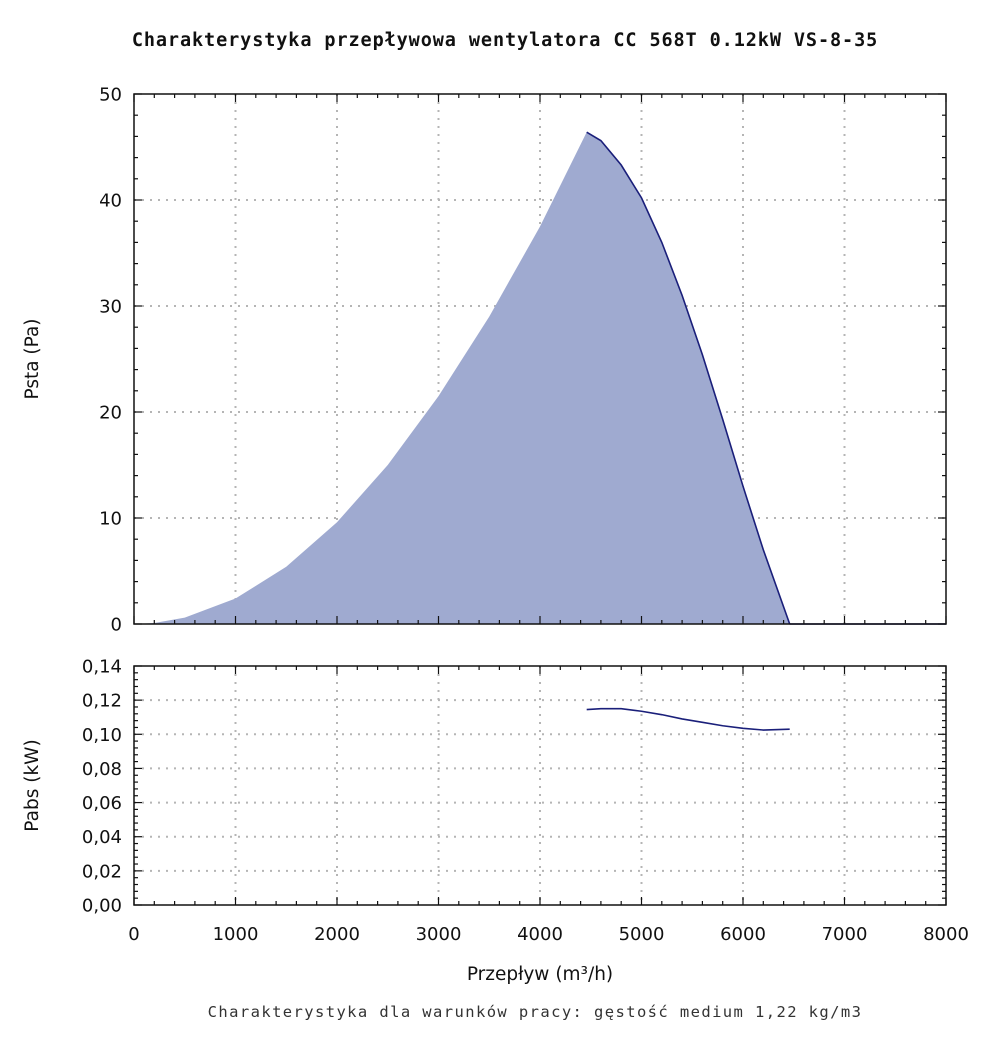  I want to click on x-tick-label: 4000, so click(540, 934).